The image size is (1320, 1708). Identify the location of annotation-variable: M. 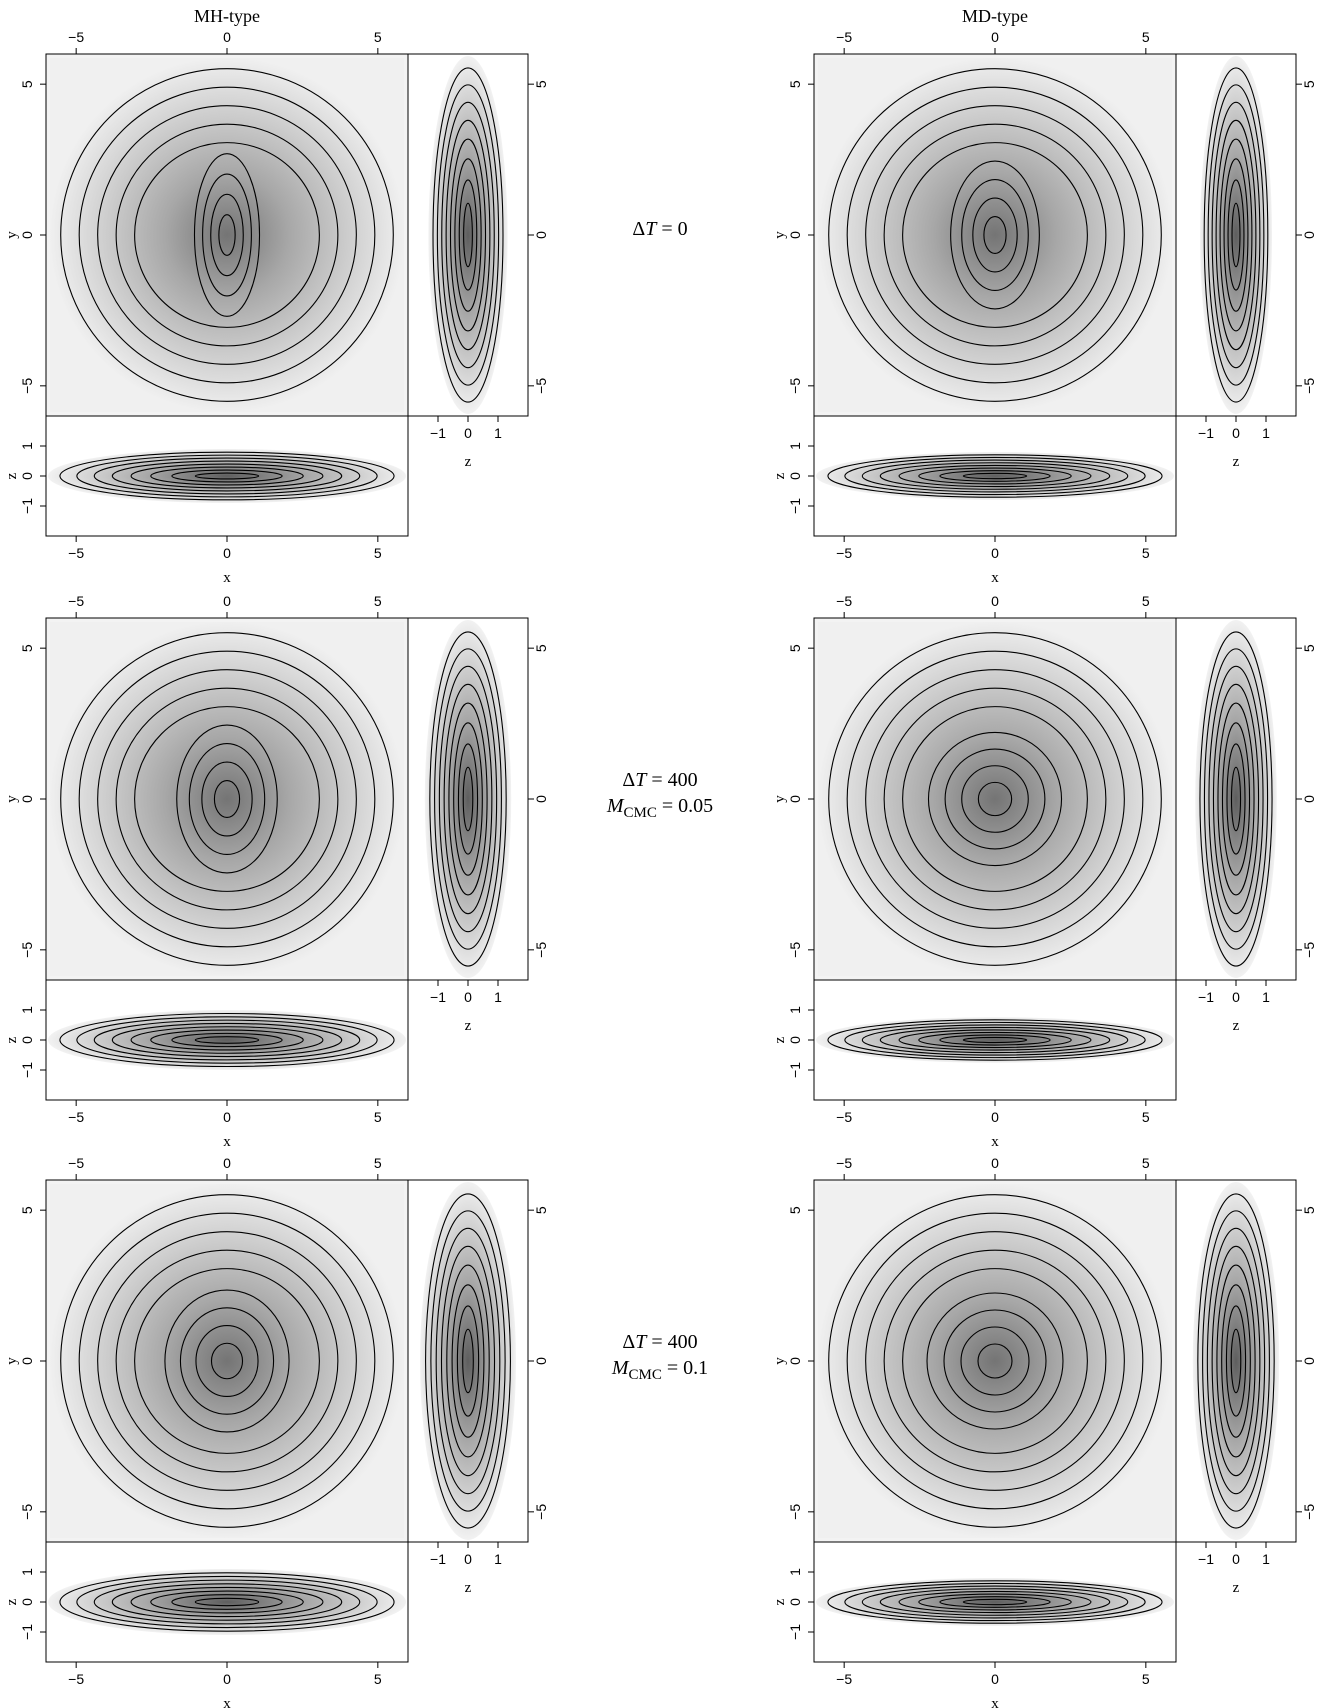
(620, 1368).